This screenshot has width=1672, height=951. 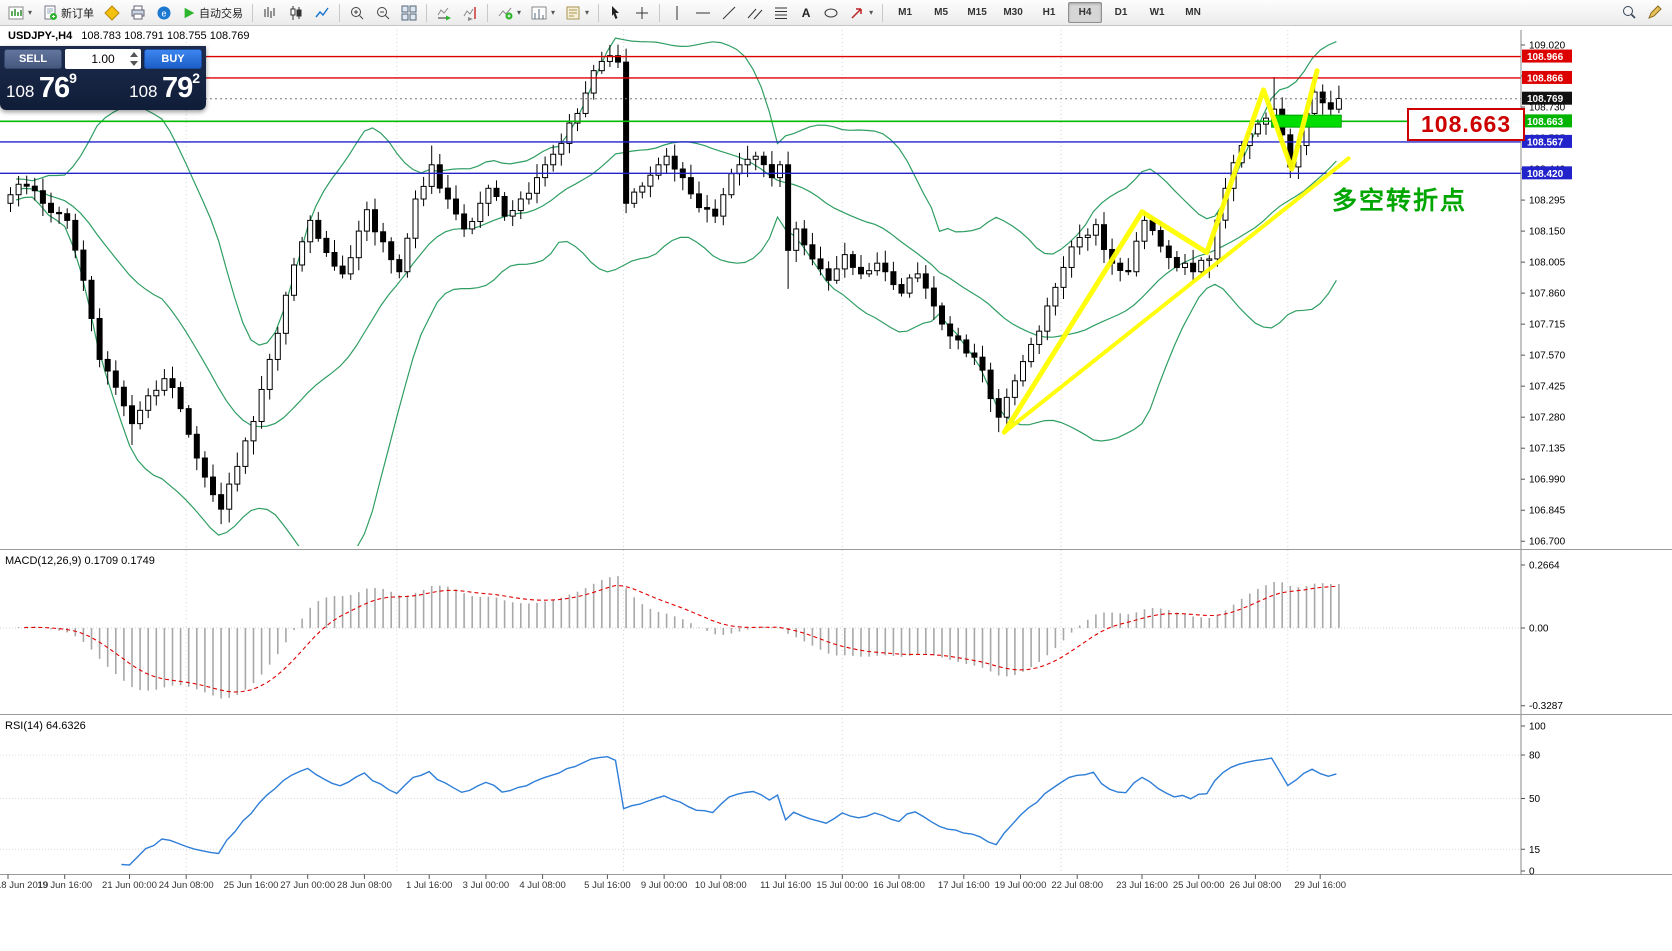 I want to click on svg-text: 50, so click(x=1535, y=799).